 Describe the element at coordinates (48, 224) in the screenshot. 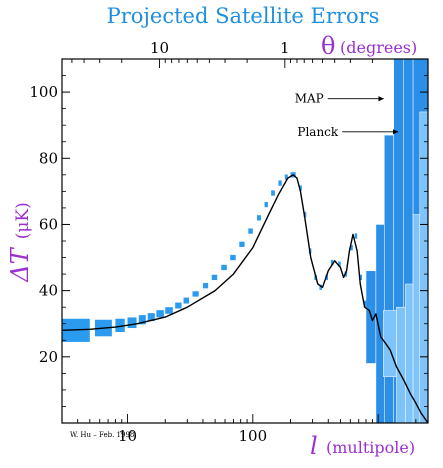

I see `y-tick-label: 60` at that location.